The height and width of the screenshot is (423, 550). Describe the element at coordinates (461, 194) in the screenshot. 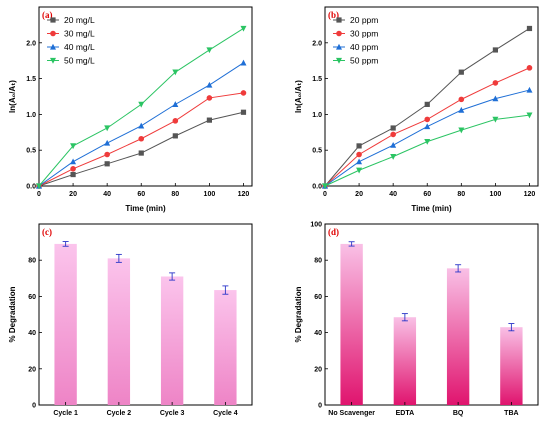

I see `x-tick-label: 80` at that location.